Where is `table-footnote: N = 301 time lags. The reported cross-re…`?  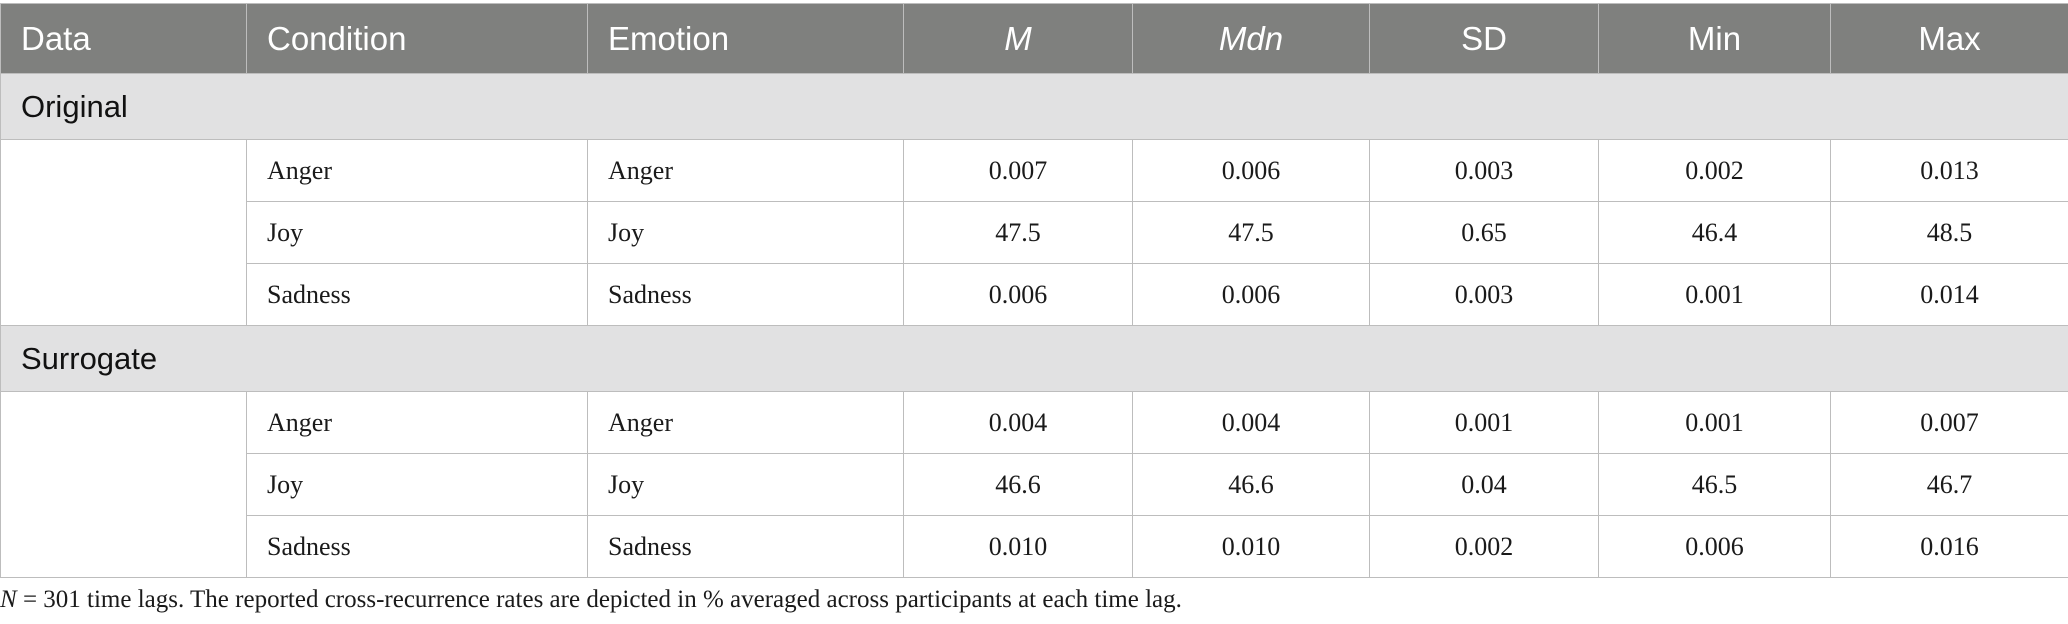
table-footnote: N = 301 time lags. The reported cross-re… is located at coordinates (591, 600).